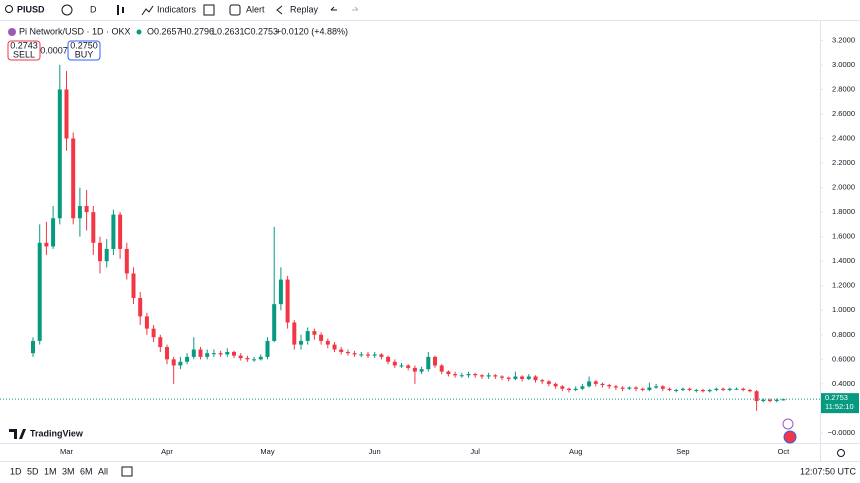 This screenshot has height=483, width=860. What do you see at coordinates (66, 451) in the screenshot?
I see `x-tick-label: Mar` at bounding box center [66, 451].